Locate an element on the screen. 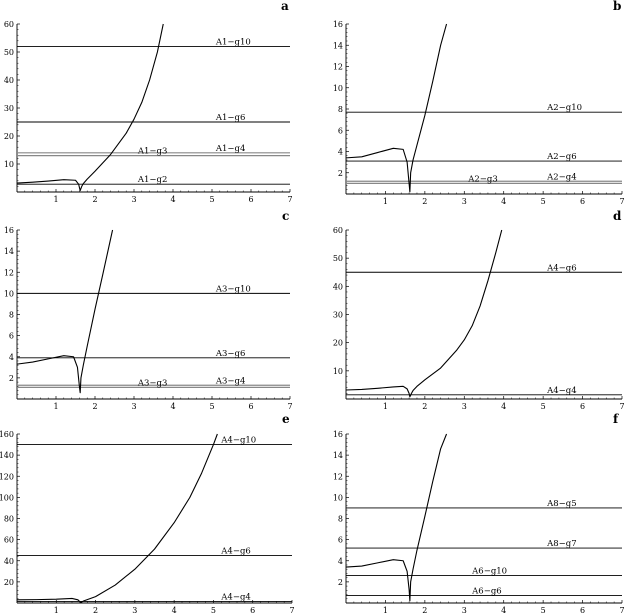 The height and width of the screenshot is (613, 625). reference-line-label: A3−g10 is located at coordinates (233, 289).